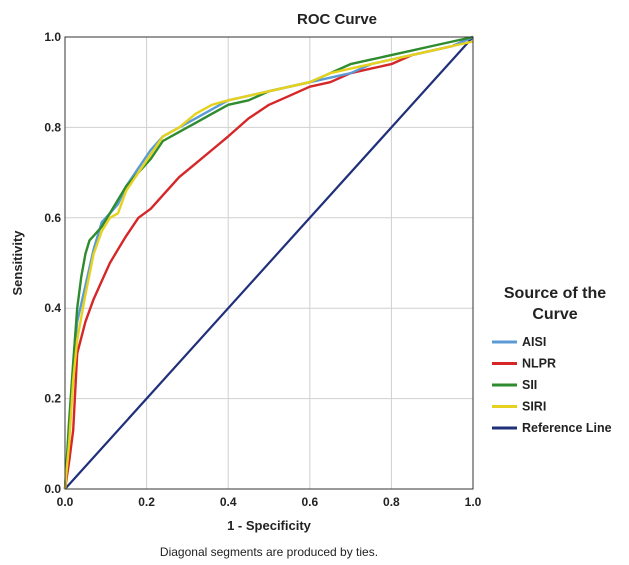  Describe the element at coordinates (269, 502) in the screenshot. I see `x-axis-ticks: 0.0 0.2 0.4 0.6 0.8 1.0` at that location.